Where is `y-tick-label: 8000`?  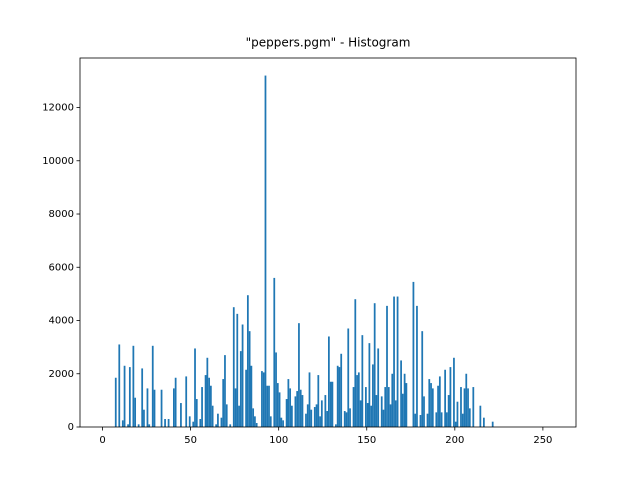
y-tick-label: 8000 is located at coordinates (61, 214).